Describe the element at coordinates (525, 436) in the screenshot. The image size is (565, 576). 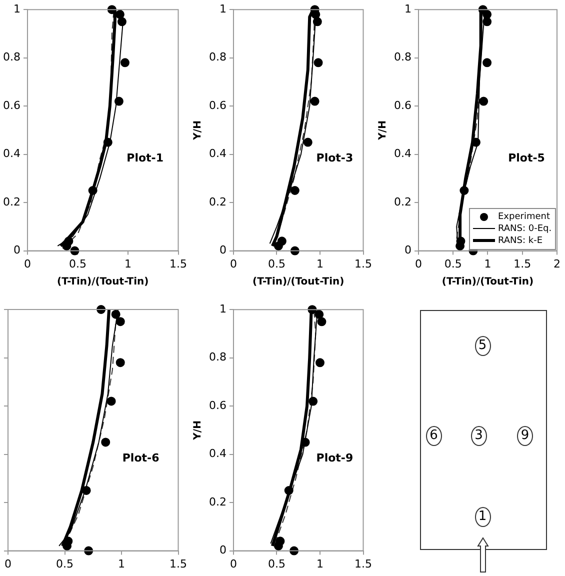
I see `text: 9` at that location.